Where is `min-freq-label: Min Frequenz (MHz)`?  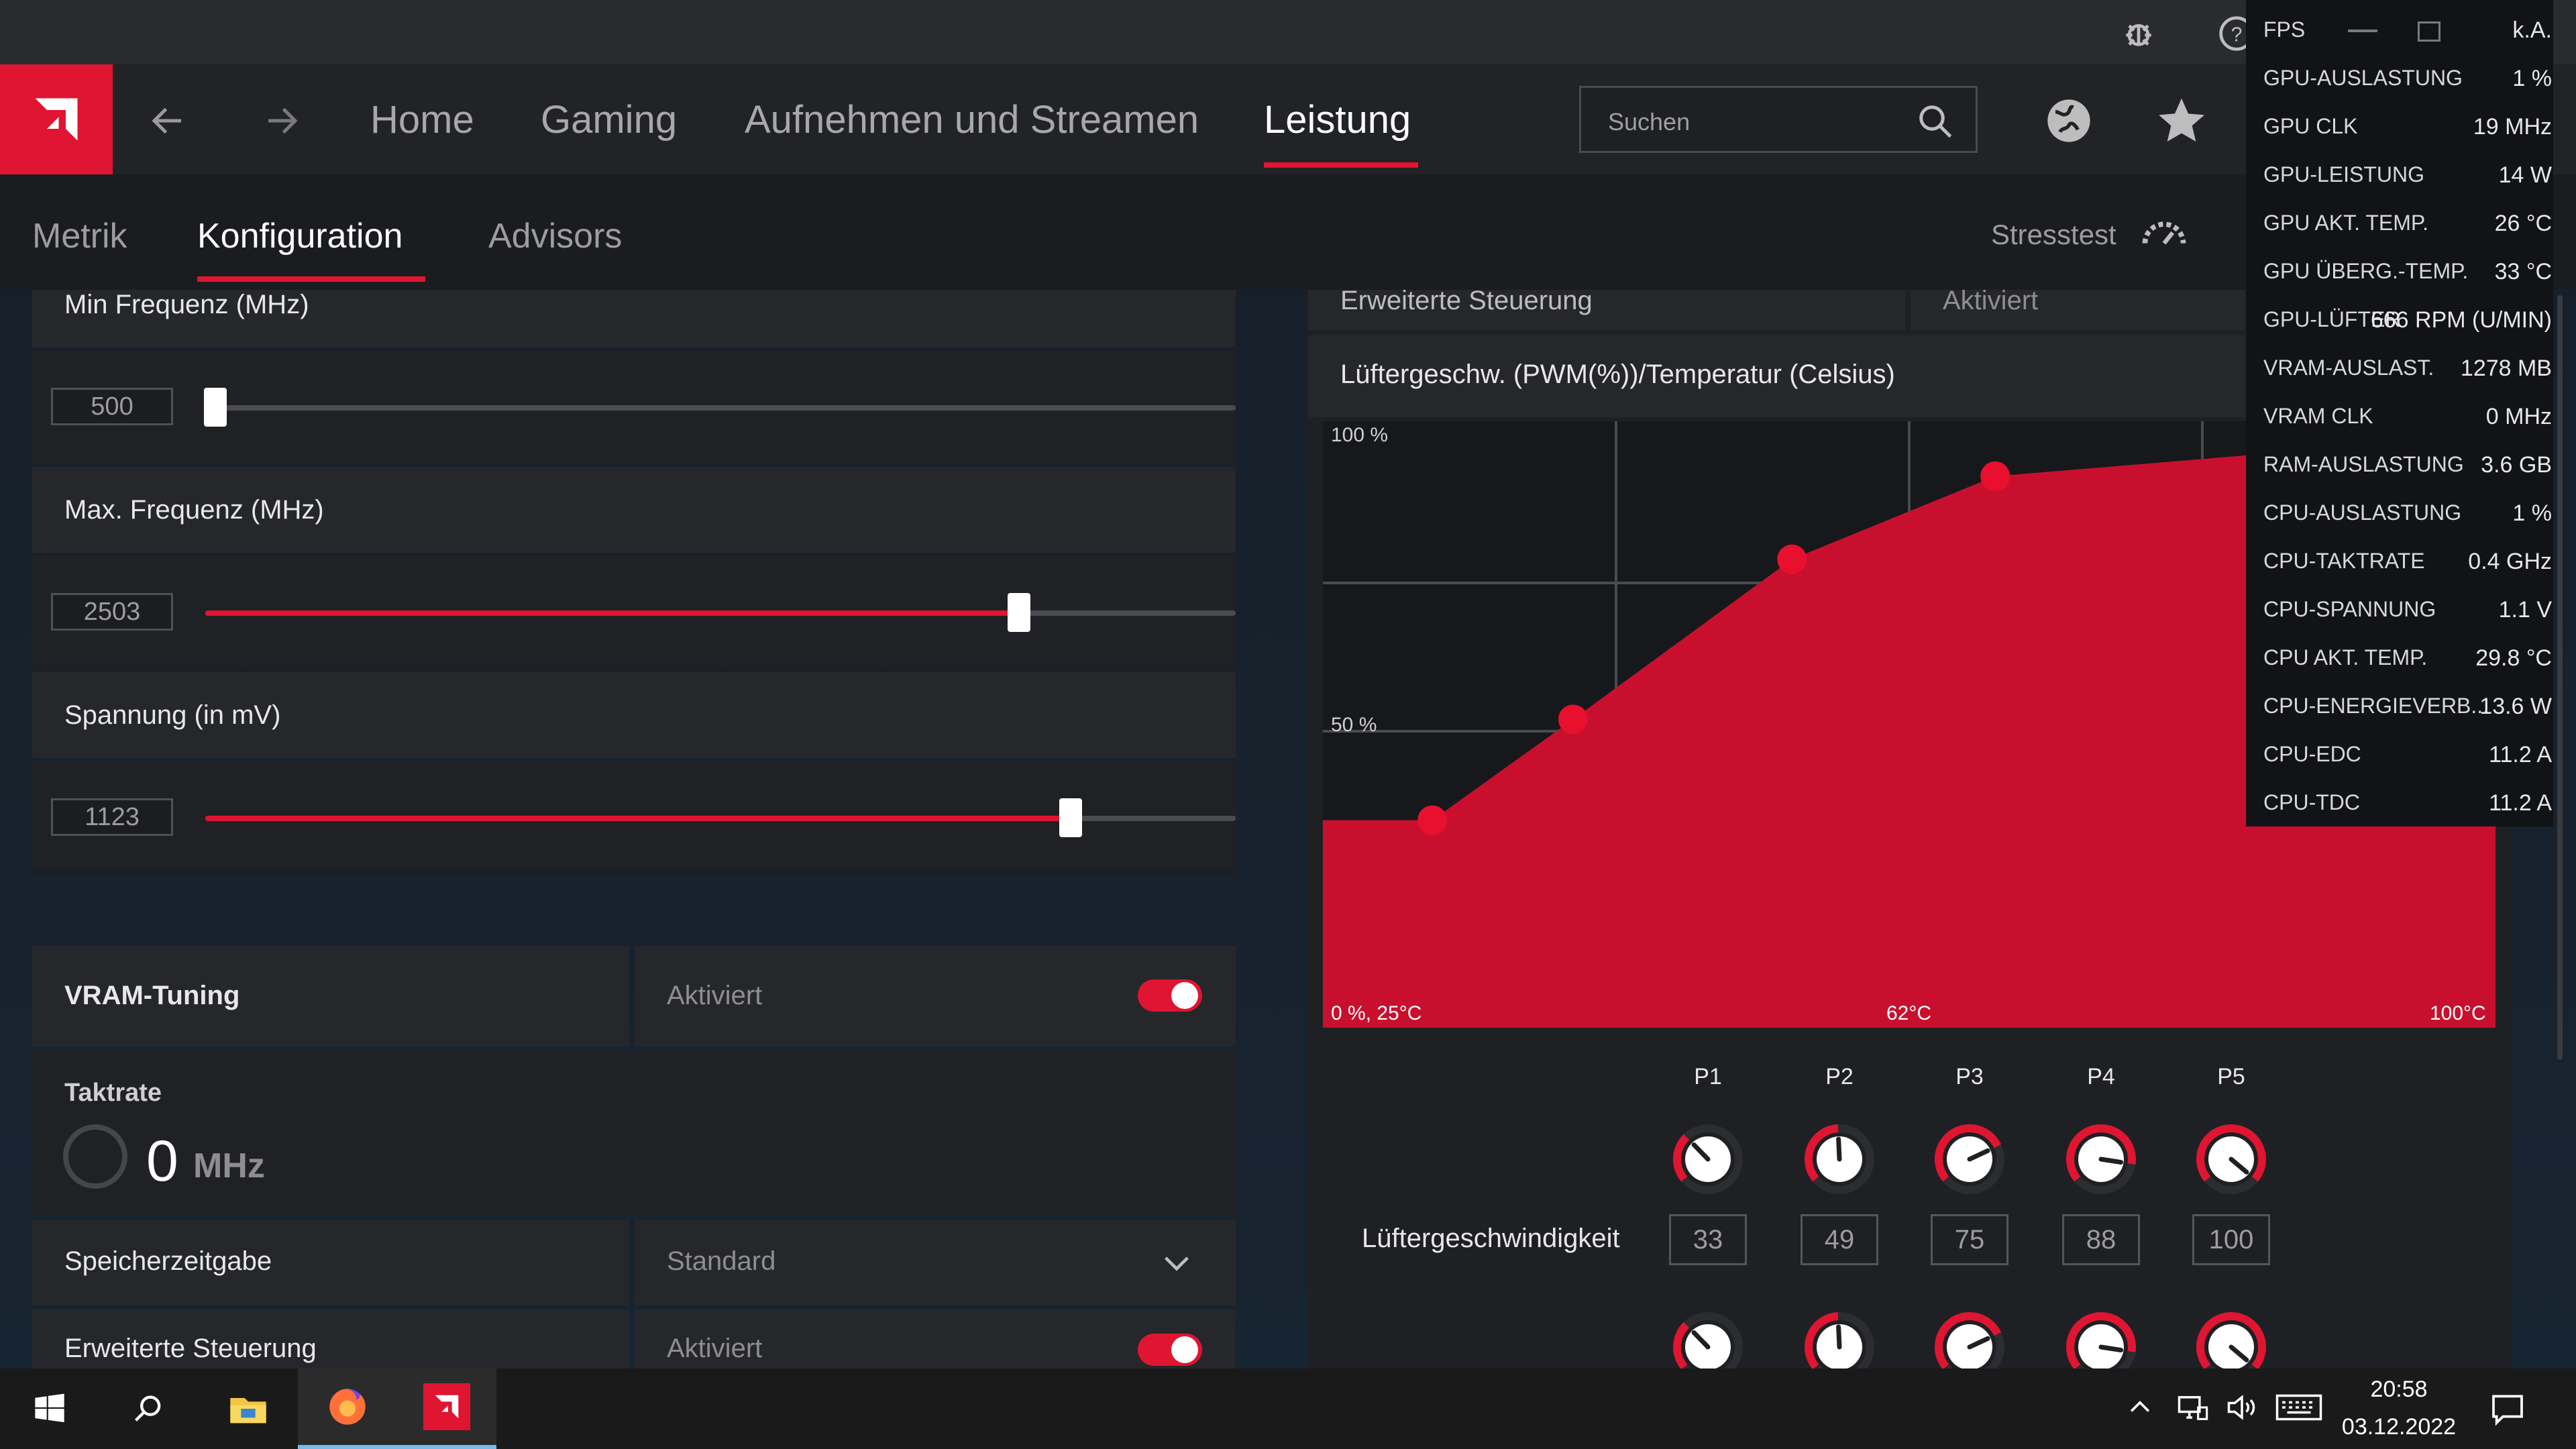 min-freq-label: Min Frequenz (MHz) is located at coordinates (186, 304).